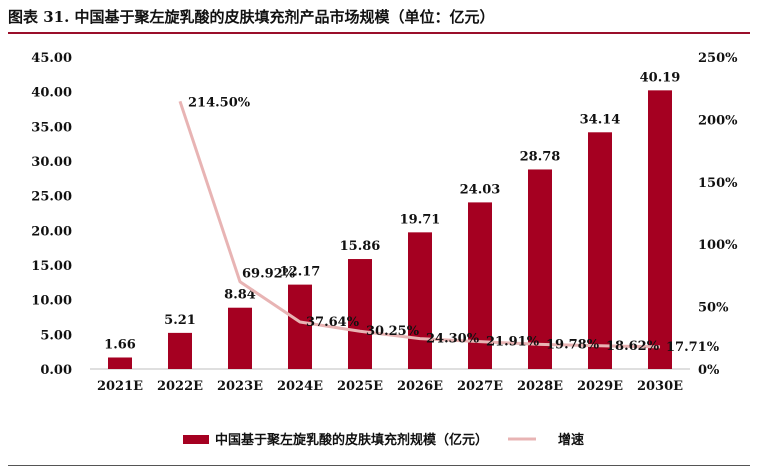 The height and width of the screenshot is (471, 758). I want to click on legend-swatch-bar, so click(196, 439).